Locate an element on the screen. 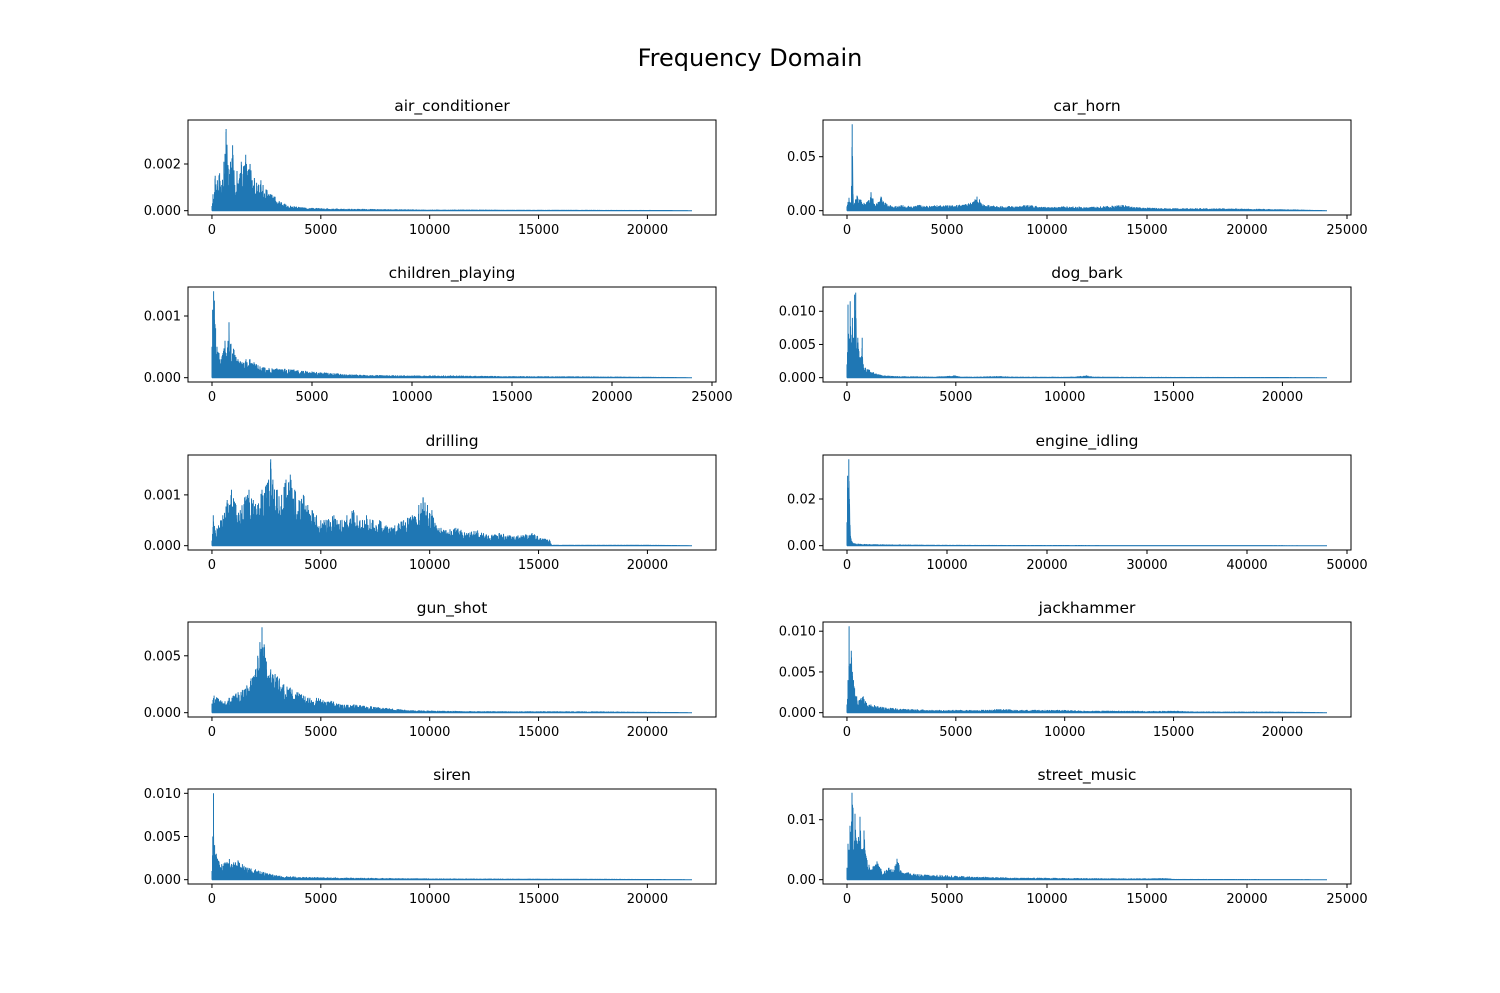 The height and width of the screenshot is (993, 1500). figure-title: Frequency Domain is located at coordinates (750, 58).